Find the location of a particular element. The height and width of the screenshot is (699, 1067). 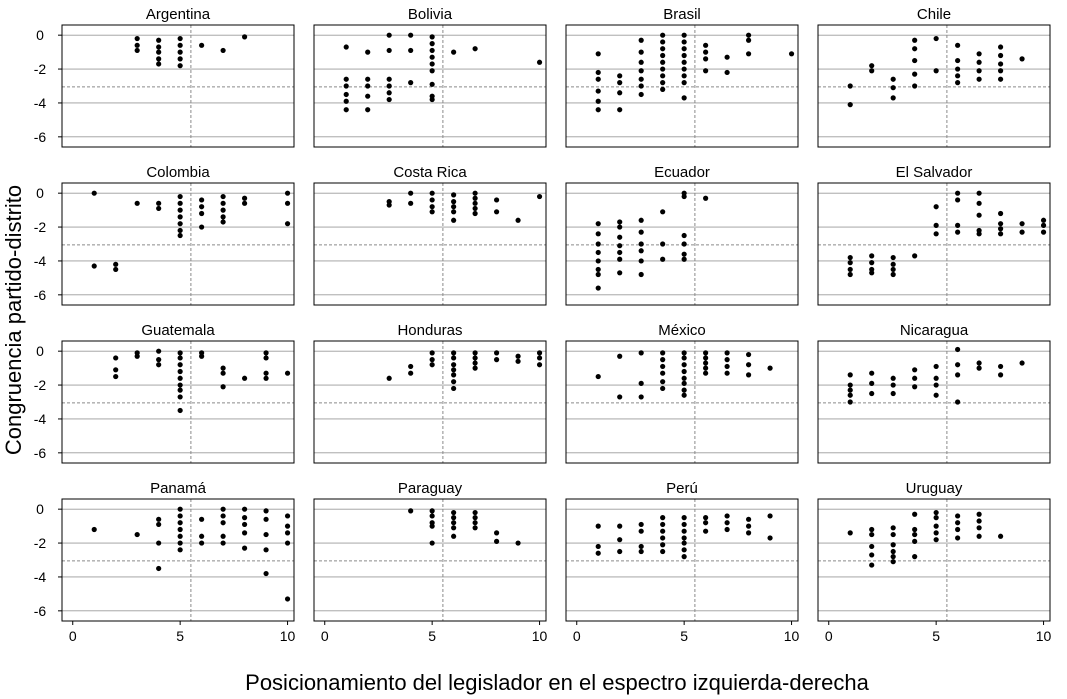

y-tick-label: -4 is located at coordinates (40, 261).